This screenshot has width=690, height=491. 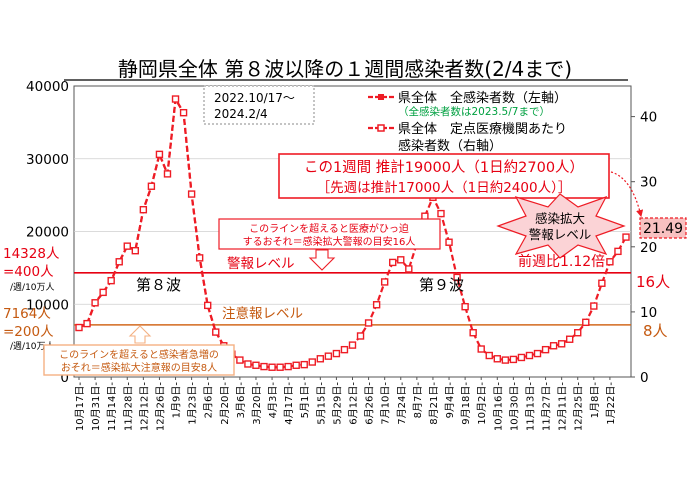 I want to click on x-tick-label: 12月11日-, so click(x=563, y=406).